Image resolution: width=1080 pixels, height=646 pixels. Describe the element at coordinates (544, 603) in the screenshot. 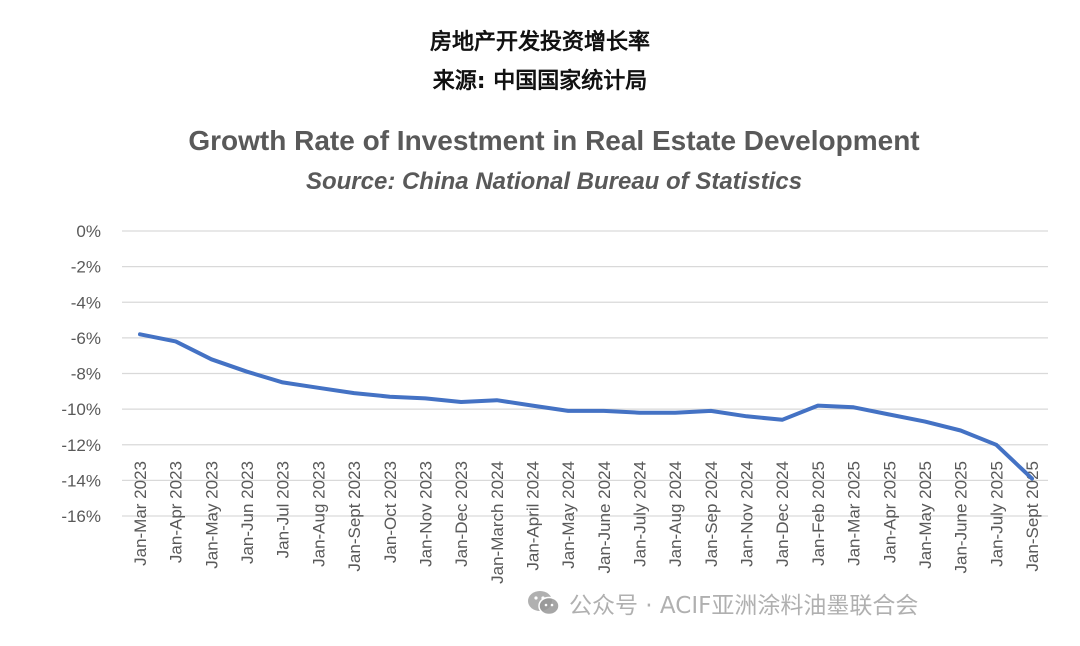

I see `wechat-icon` at that location.